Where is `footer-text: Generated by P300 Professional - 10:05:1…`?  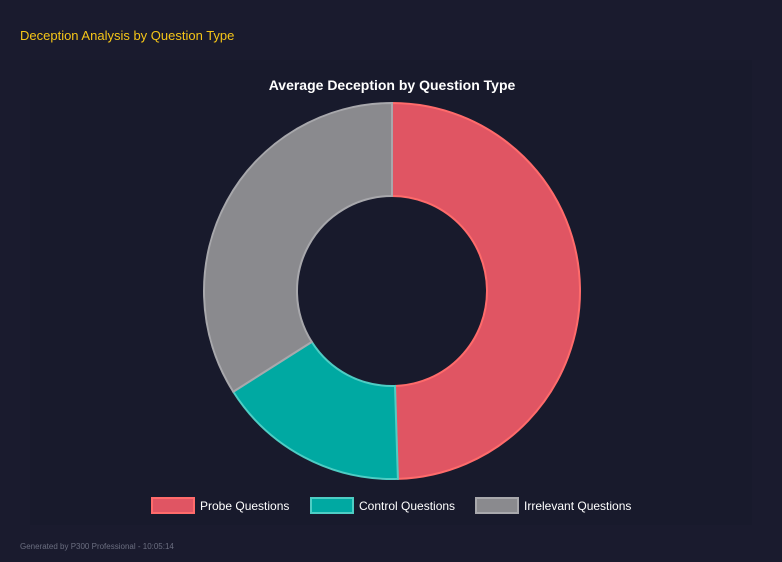
footer-text: Generated by P300 Professional - 10:05:1… is located at coordinates (97, 546).